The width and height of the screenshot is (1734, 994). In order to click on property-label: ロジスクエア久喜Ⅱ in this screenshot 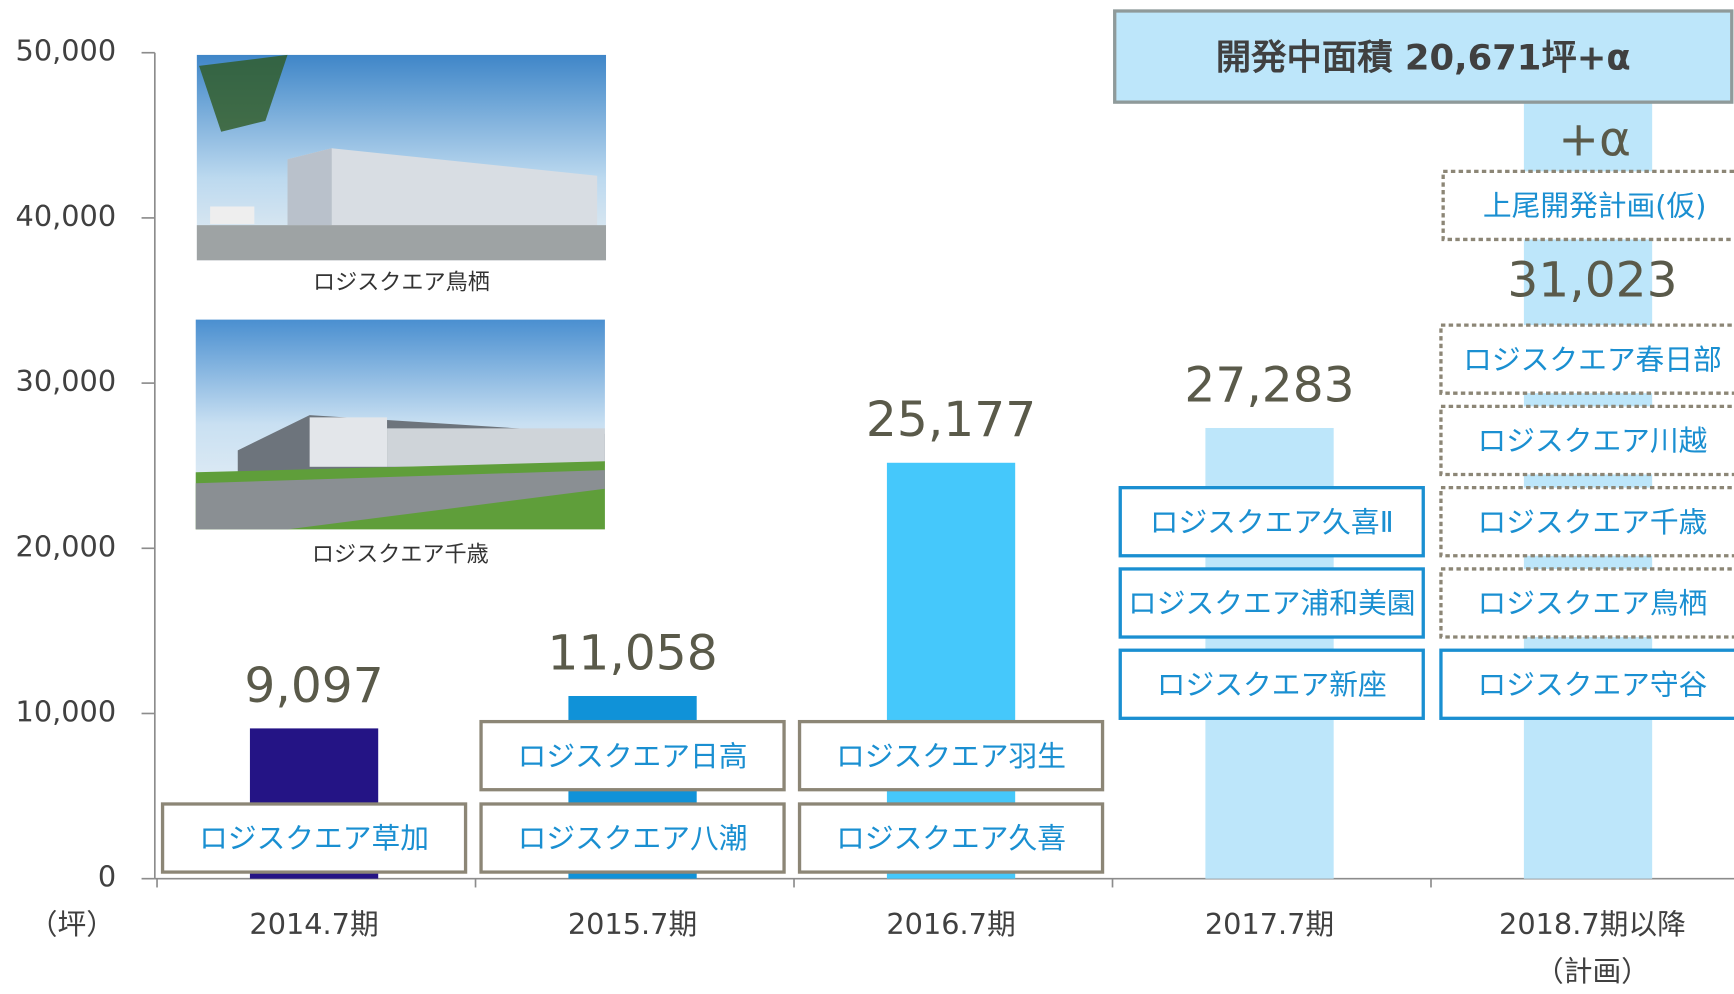, I will do `click(1272, 522)`.